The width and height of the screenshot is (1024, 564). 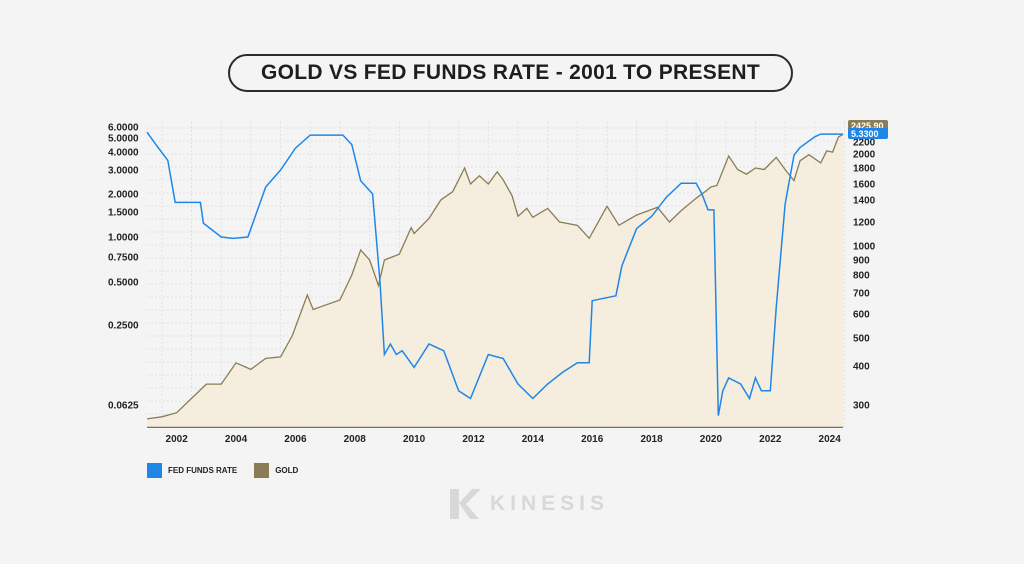 I want to click on y-left-tick-label: 6.0000, so click(x=123, y=128).